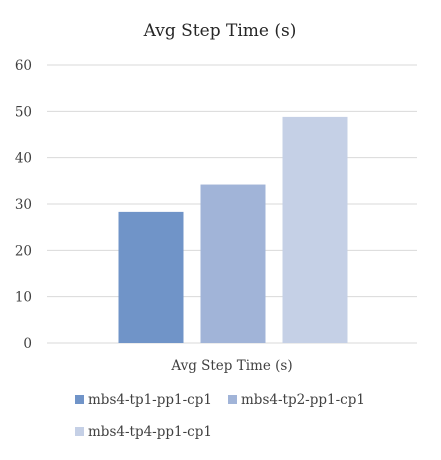  What do you see at coordinates (151, 277) in the screenshot?
I see `bar-mbs4-tp1-pp1-cp1` at bounding box center [151, 277].